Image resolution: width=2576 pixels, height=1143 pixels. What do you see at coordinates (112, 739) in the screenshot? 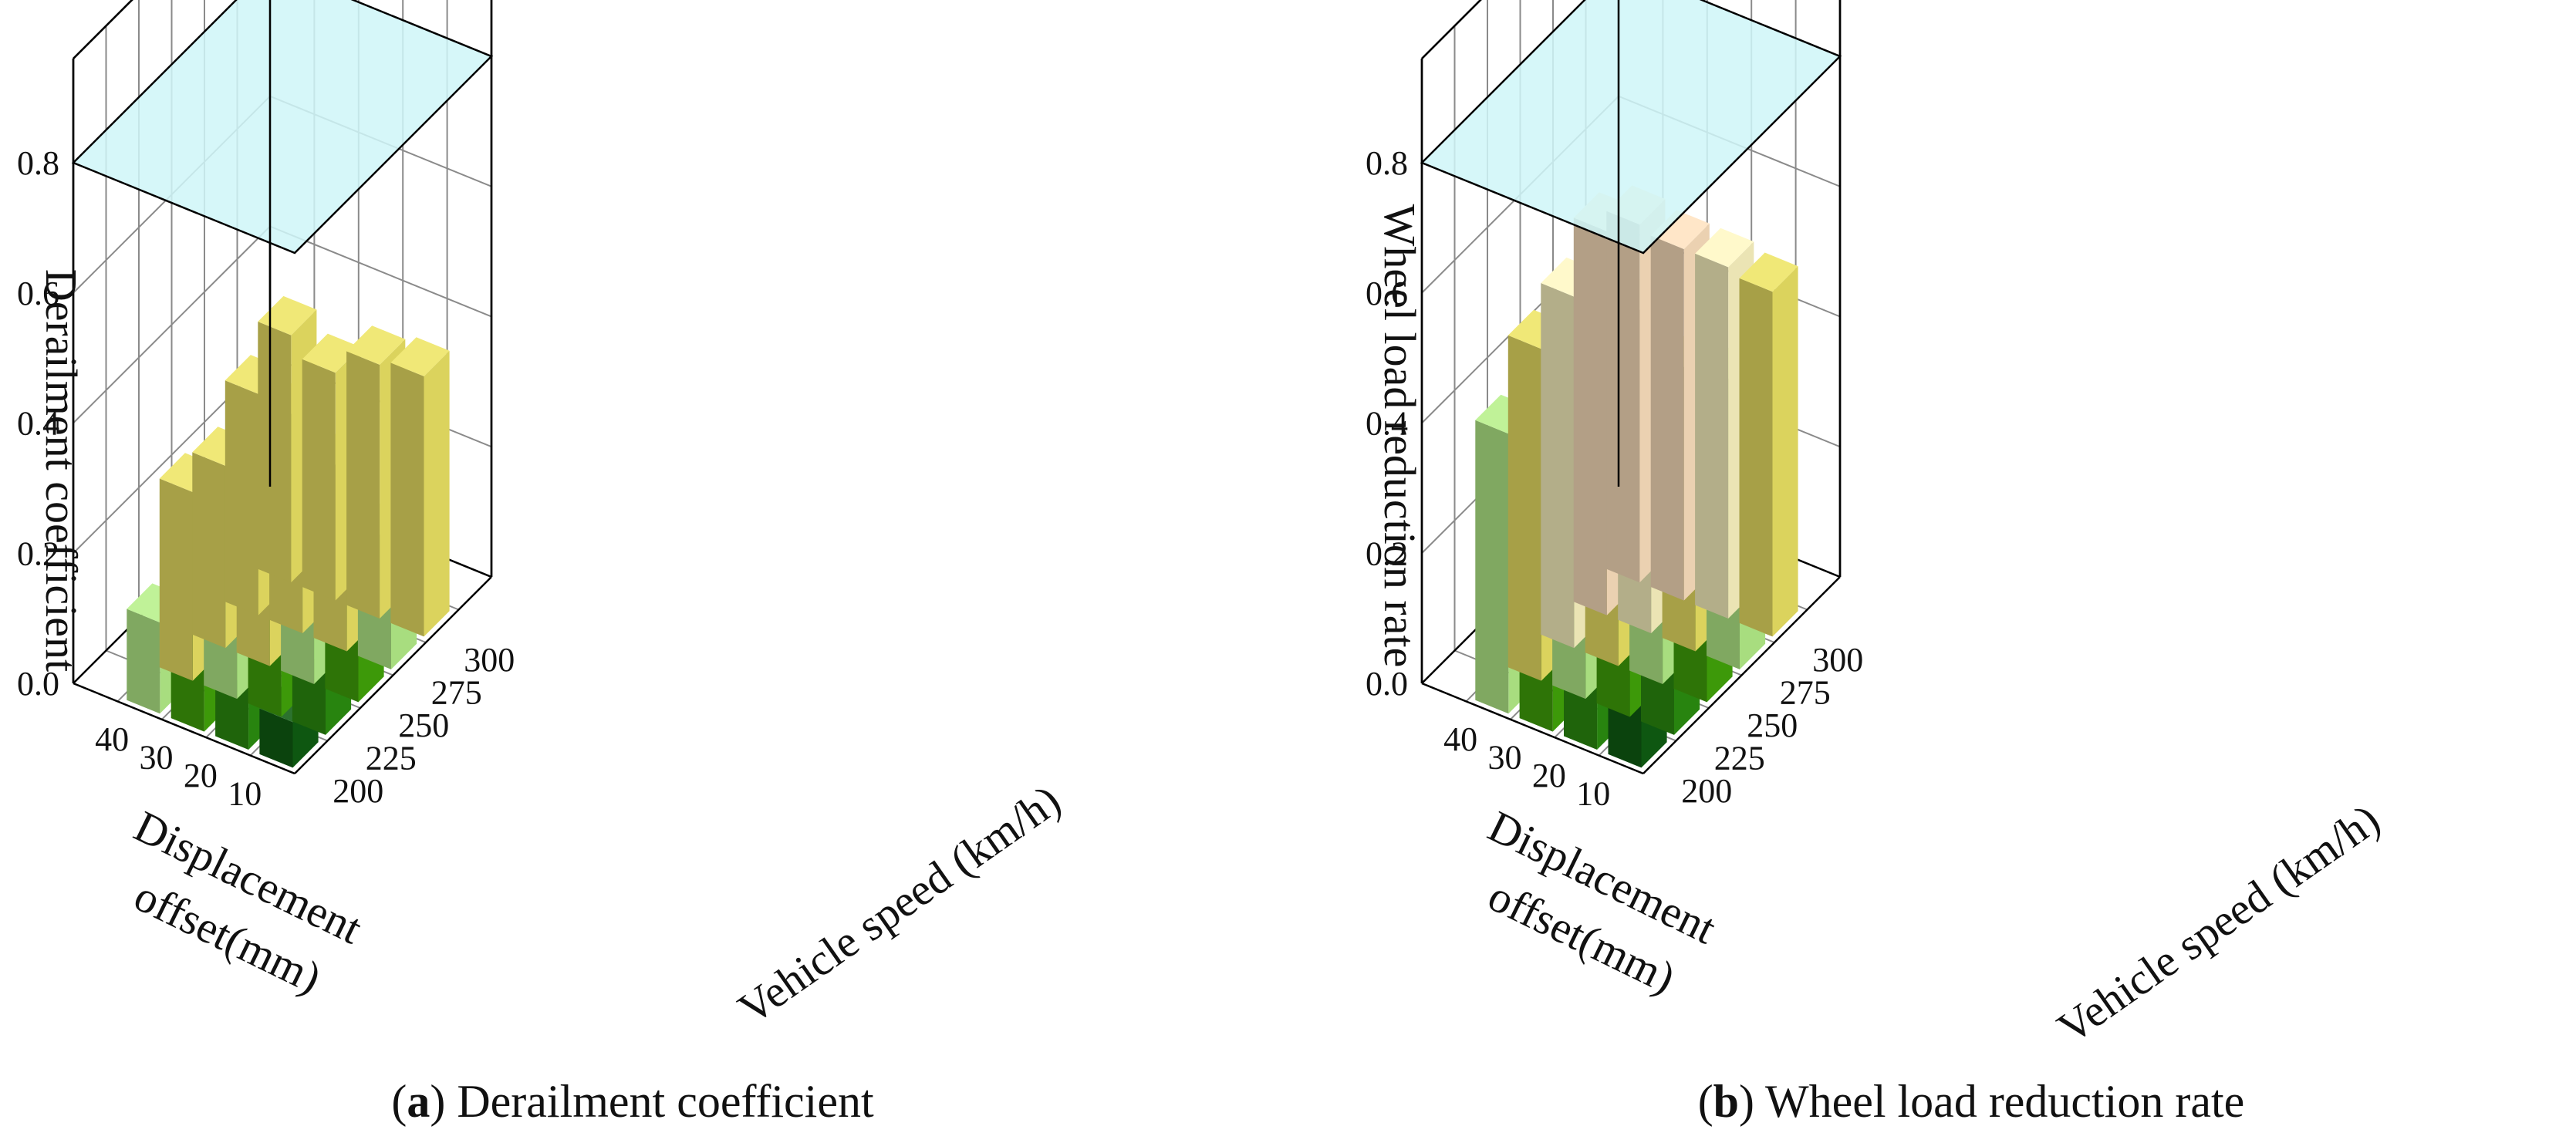
I see `chart-a-x-tick-40: 40` at bounding box center [112, 739].